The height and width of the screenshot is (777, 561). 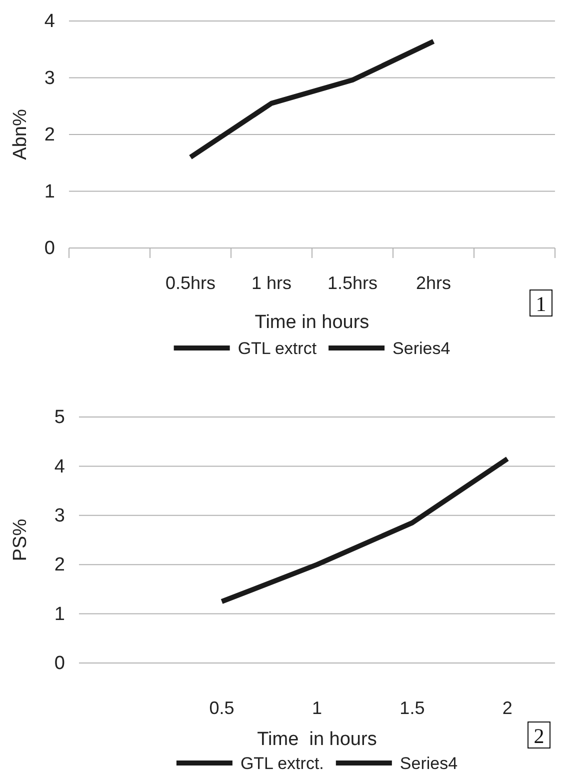 I want to click on x-tick-label: 2hrs, so click(x=434, y=282).